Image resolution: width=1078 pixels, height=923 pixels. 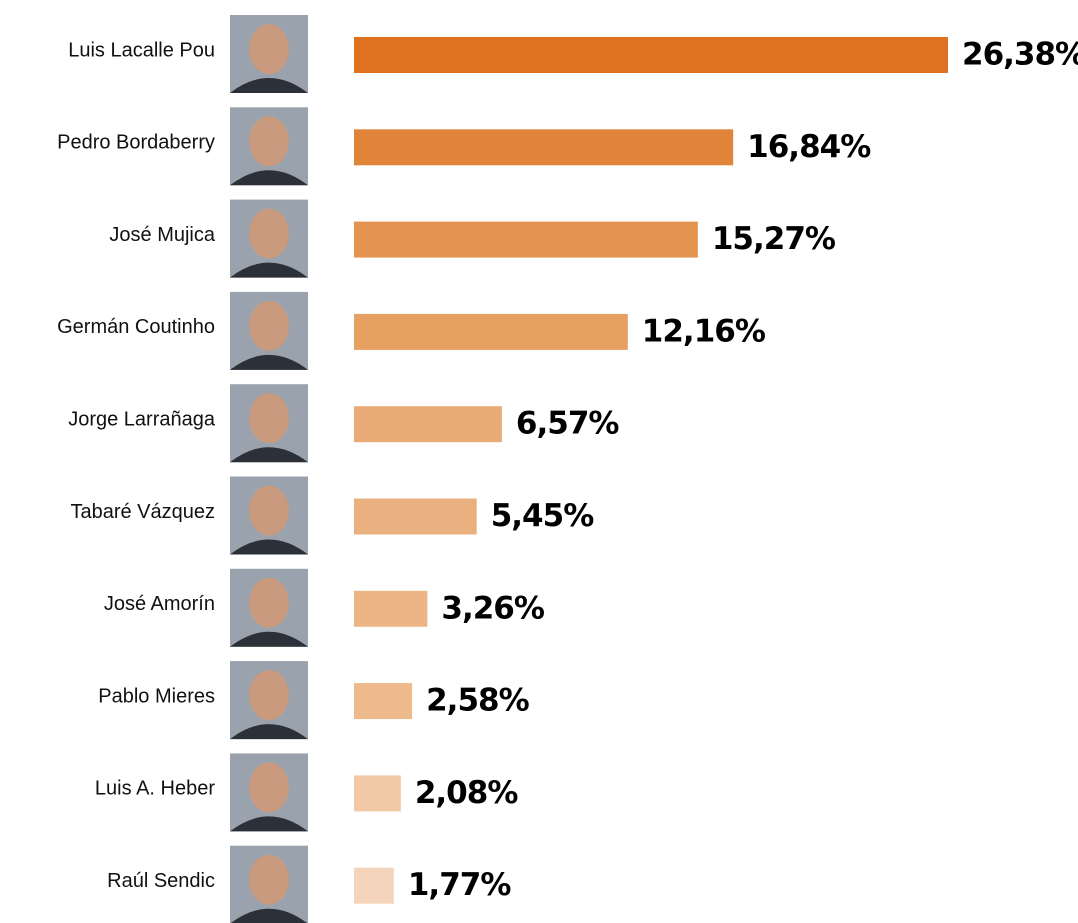 I want to click on candidate-name: Raúl Sendic, so click(x=161, y=881).